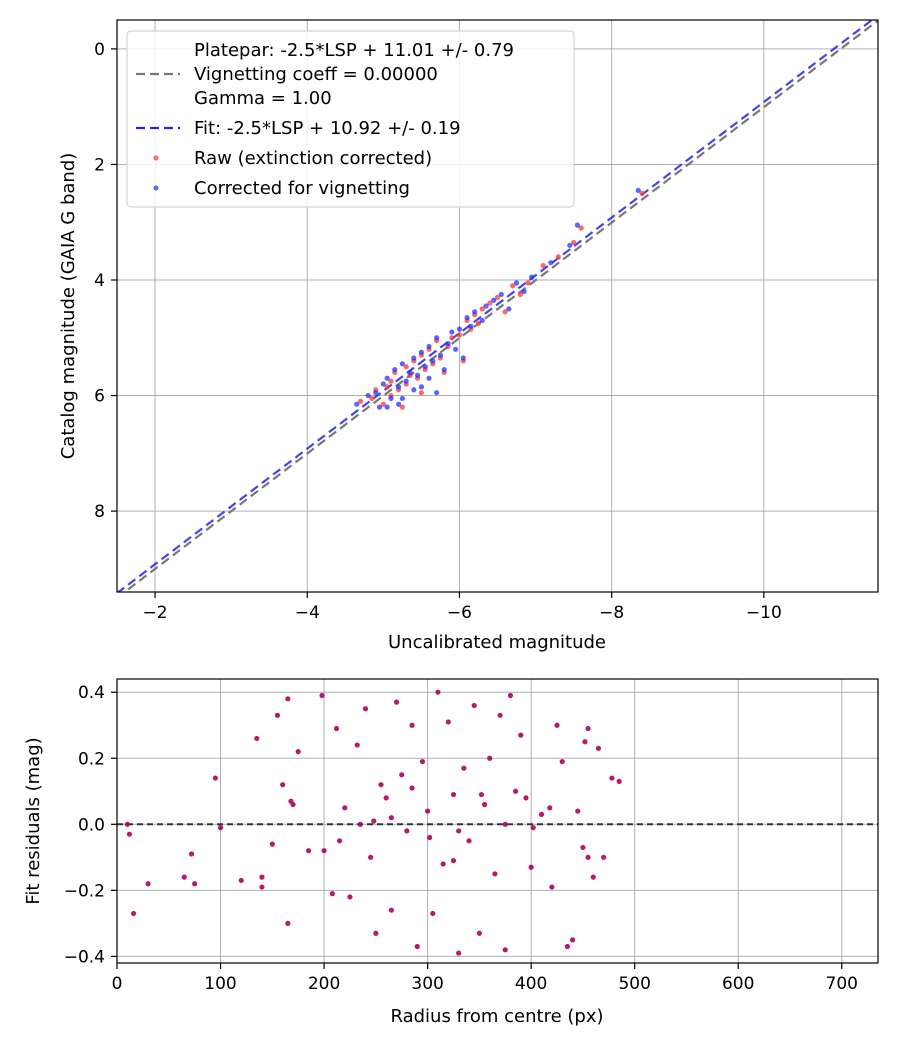  I want to click on bottom-chart-xtick-label: 700, so click(842, 984).